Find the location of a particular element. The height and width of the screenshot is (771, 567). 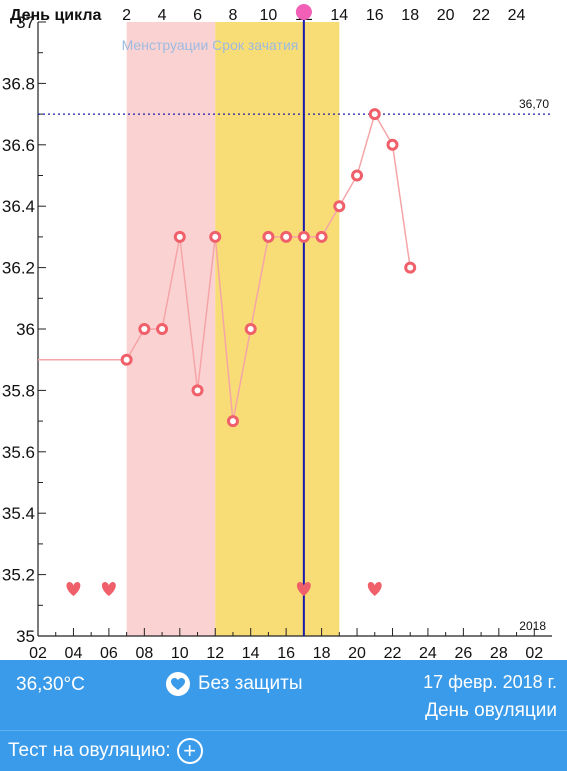

x-tick-label: 18 is located at coordinates (322, 652).